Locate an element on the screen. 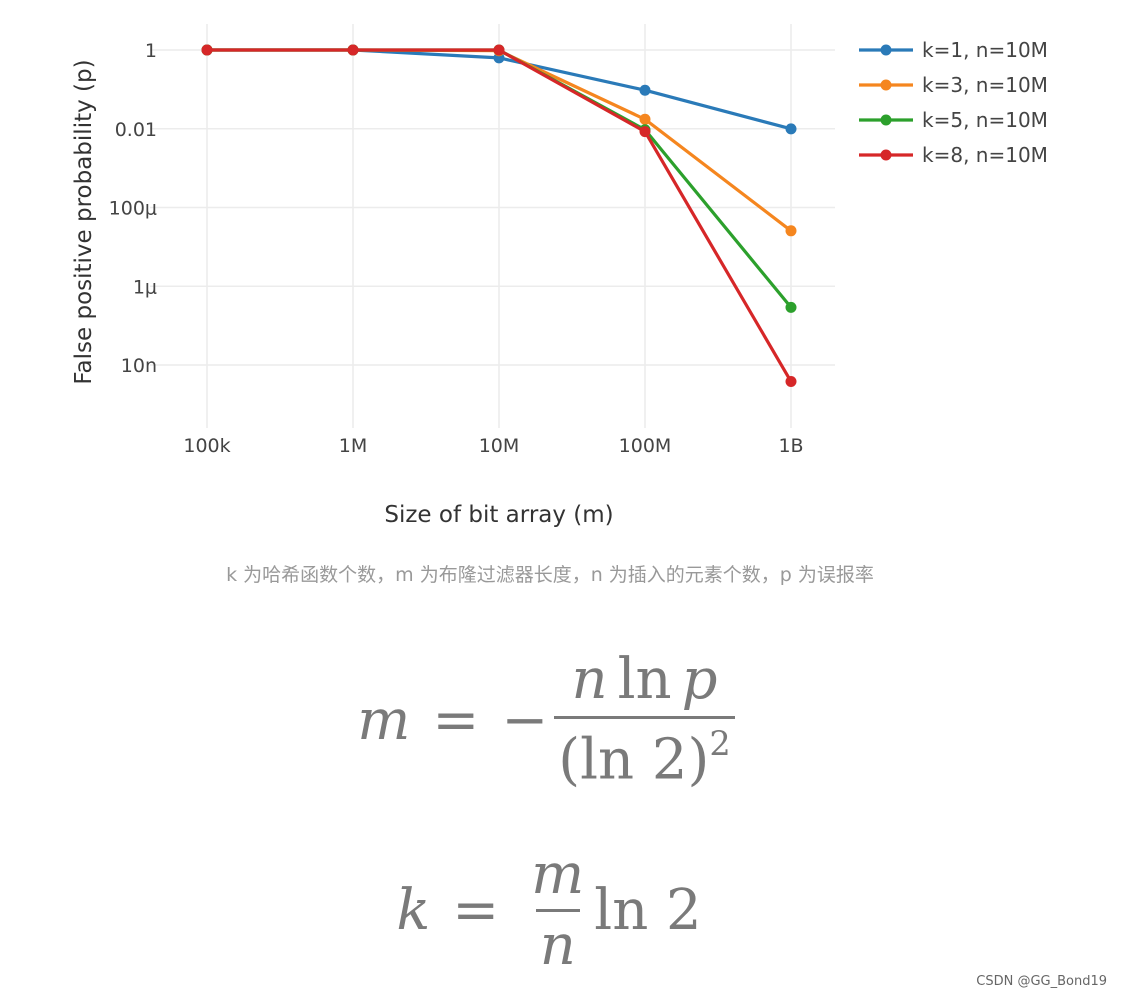 This screenshot has width=1121, height=997. legend-item: k=3, n=10M is located at coordinates (953, 85).